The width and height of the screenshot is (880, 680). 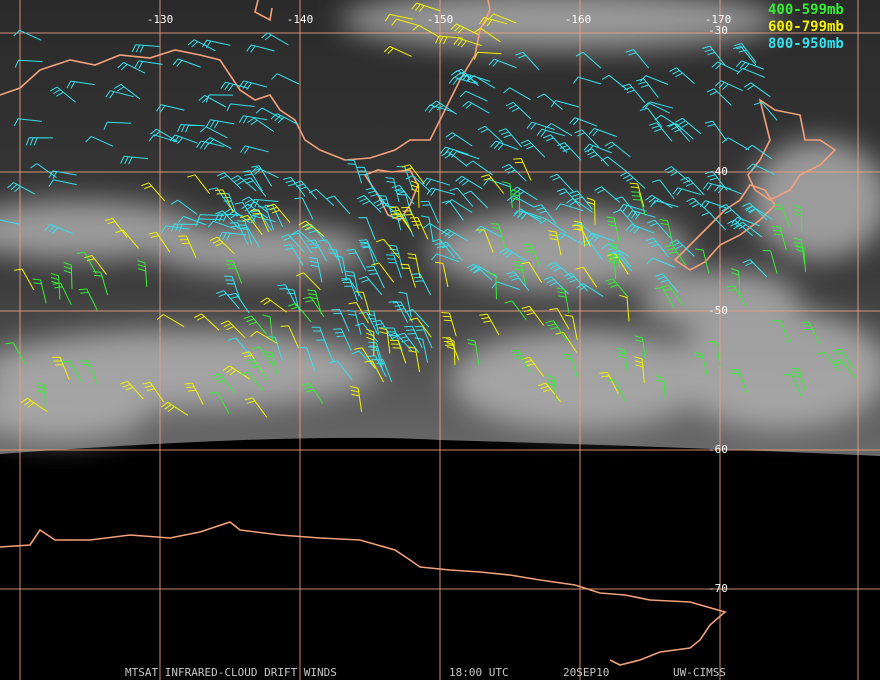 What do you see at coordinates (718, 310) in the screenshot?
I see `latitude-label: -50` at bounding box center [718, 310].